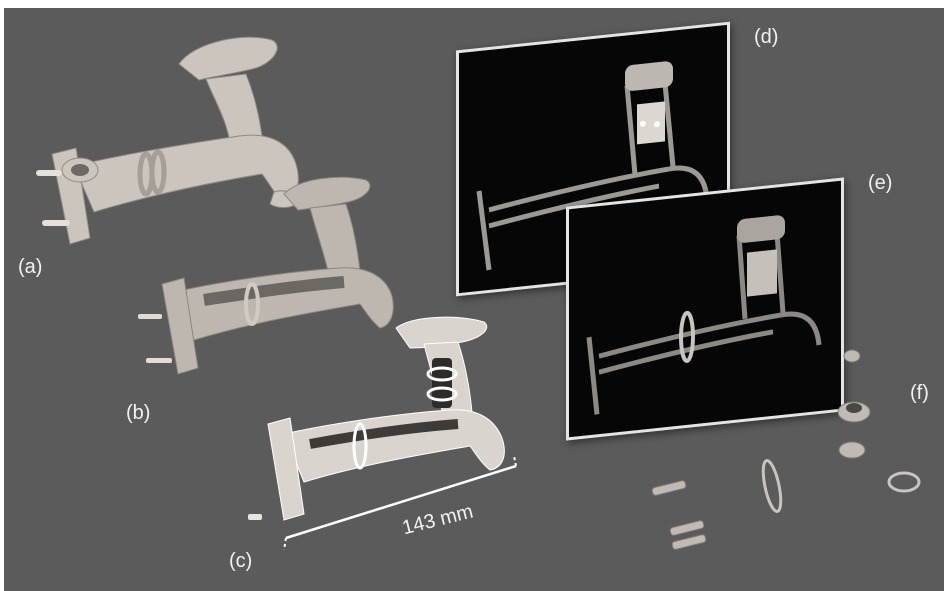 The width and height of the screenshot is (948, 591). Describe the element at coordinates (704, 315) in the screenshot. I see `ct-slice-image-e` at that location.